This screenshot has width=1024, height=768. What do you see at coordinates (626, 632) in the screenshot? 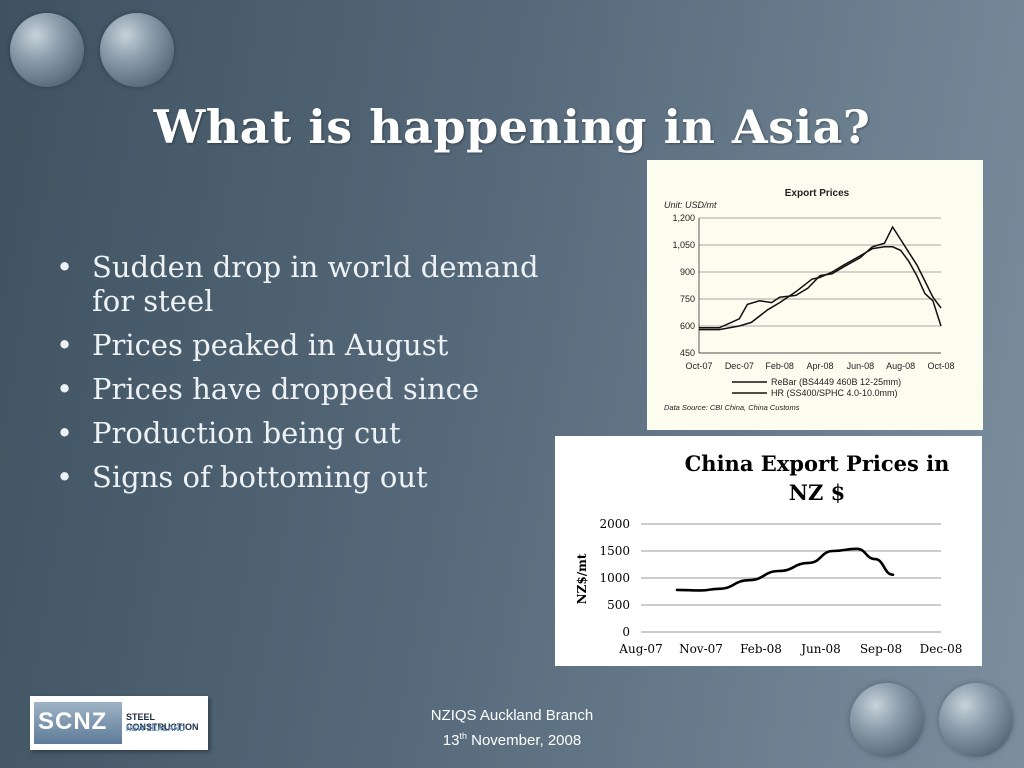
I see `y-tick-label: 0` at bounding box center [626, 632].